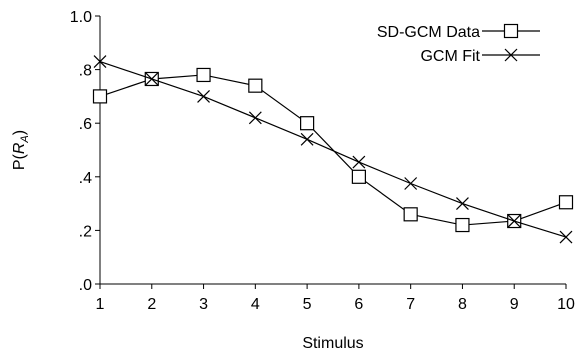 The image size is (586, 357). What do you see at coordinates (85, 71) in the screenshot?
I see `y-tick-label: .8` at bounding box center [85, 71].